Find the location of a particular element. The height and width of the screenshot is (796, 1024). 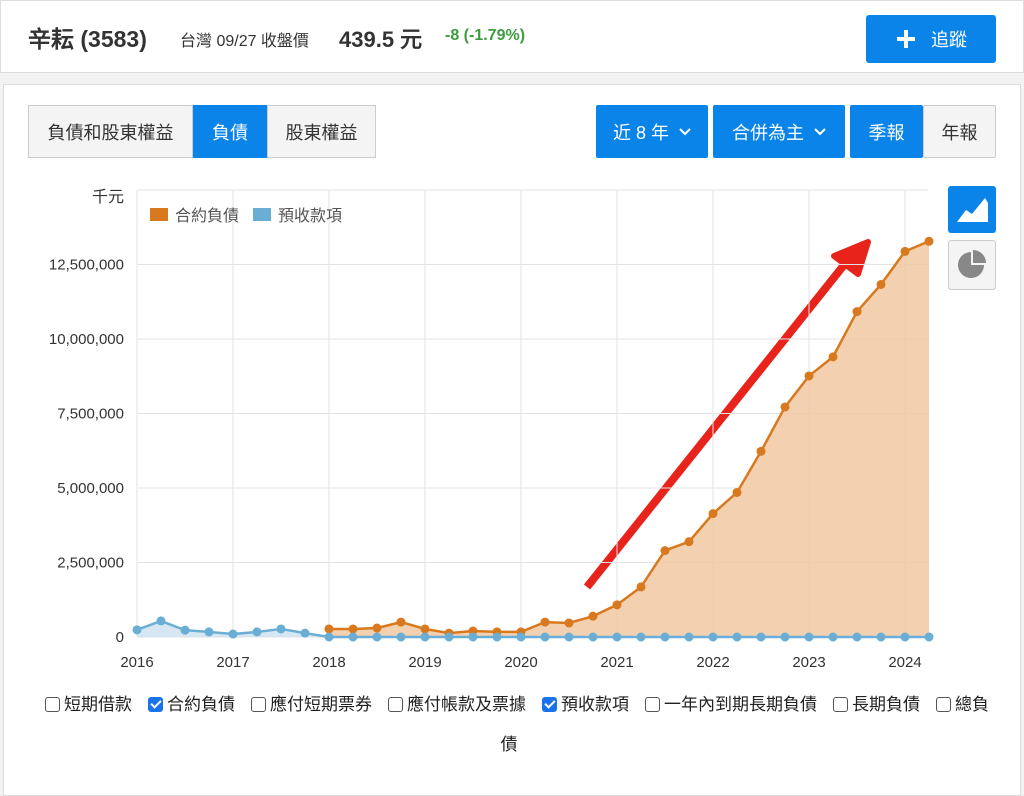

price: 439.5 元 is located at coordinates (381, 39).